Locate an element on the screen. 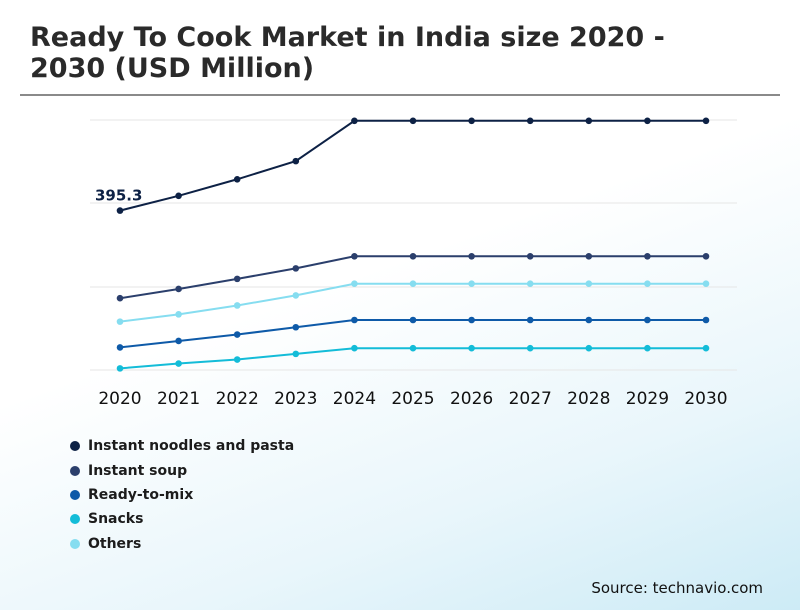 This screenshot has width=800, height=610. legend-label: Snacks is located at coordinates (116, 519).